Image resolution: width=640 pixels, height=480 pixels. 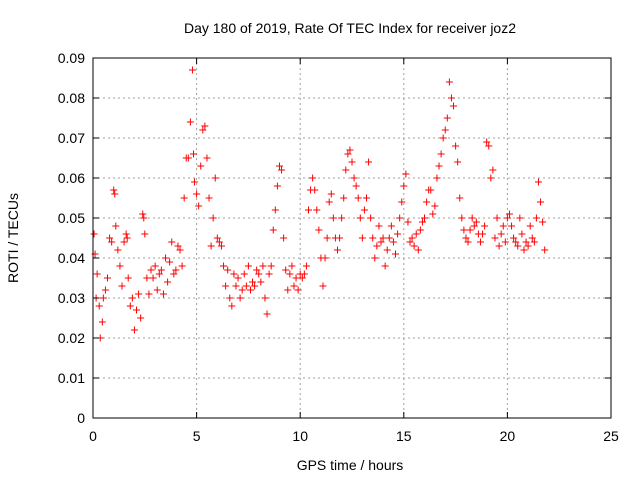 I want to click on y-tick-label: 0.08, so click(x=71, y=98).